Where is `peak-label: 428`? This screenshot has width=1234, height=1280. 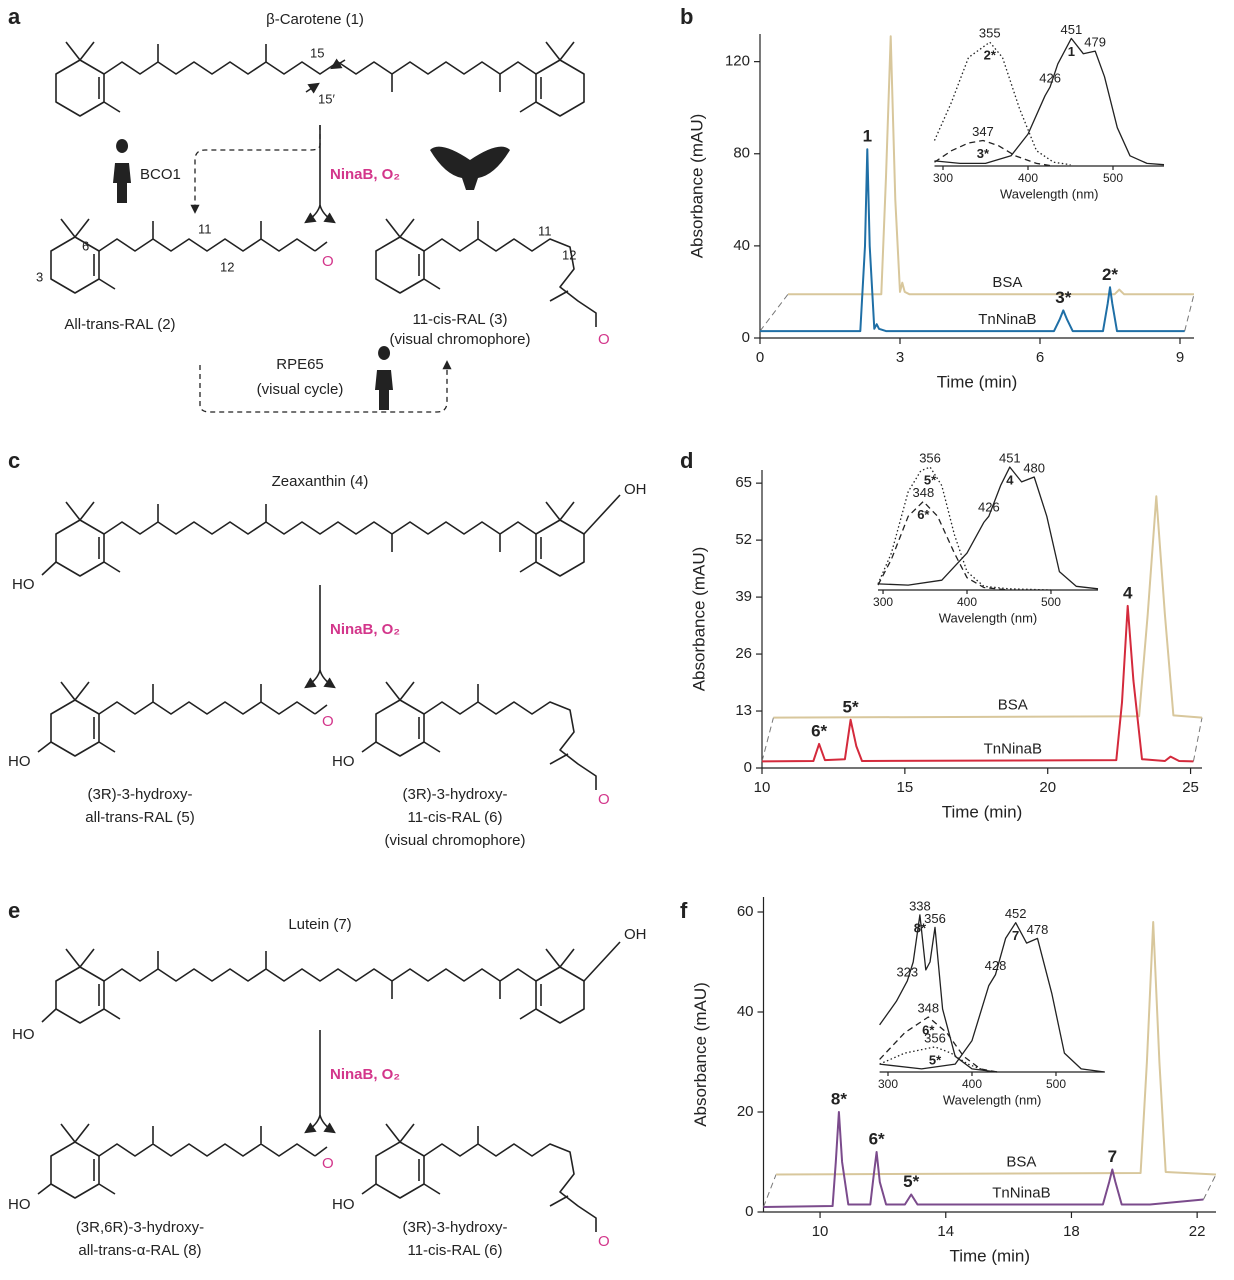
peak-label: 428 is located at coordinates (996, 965).